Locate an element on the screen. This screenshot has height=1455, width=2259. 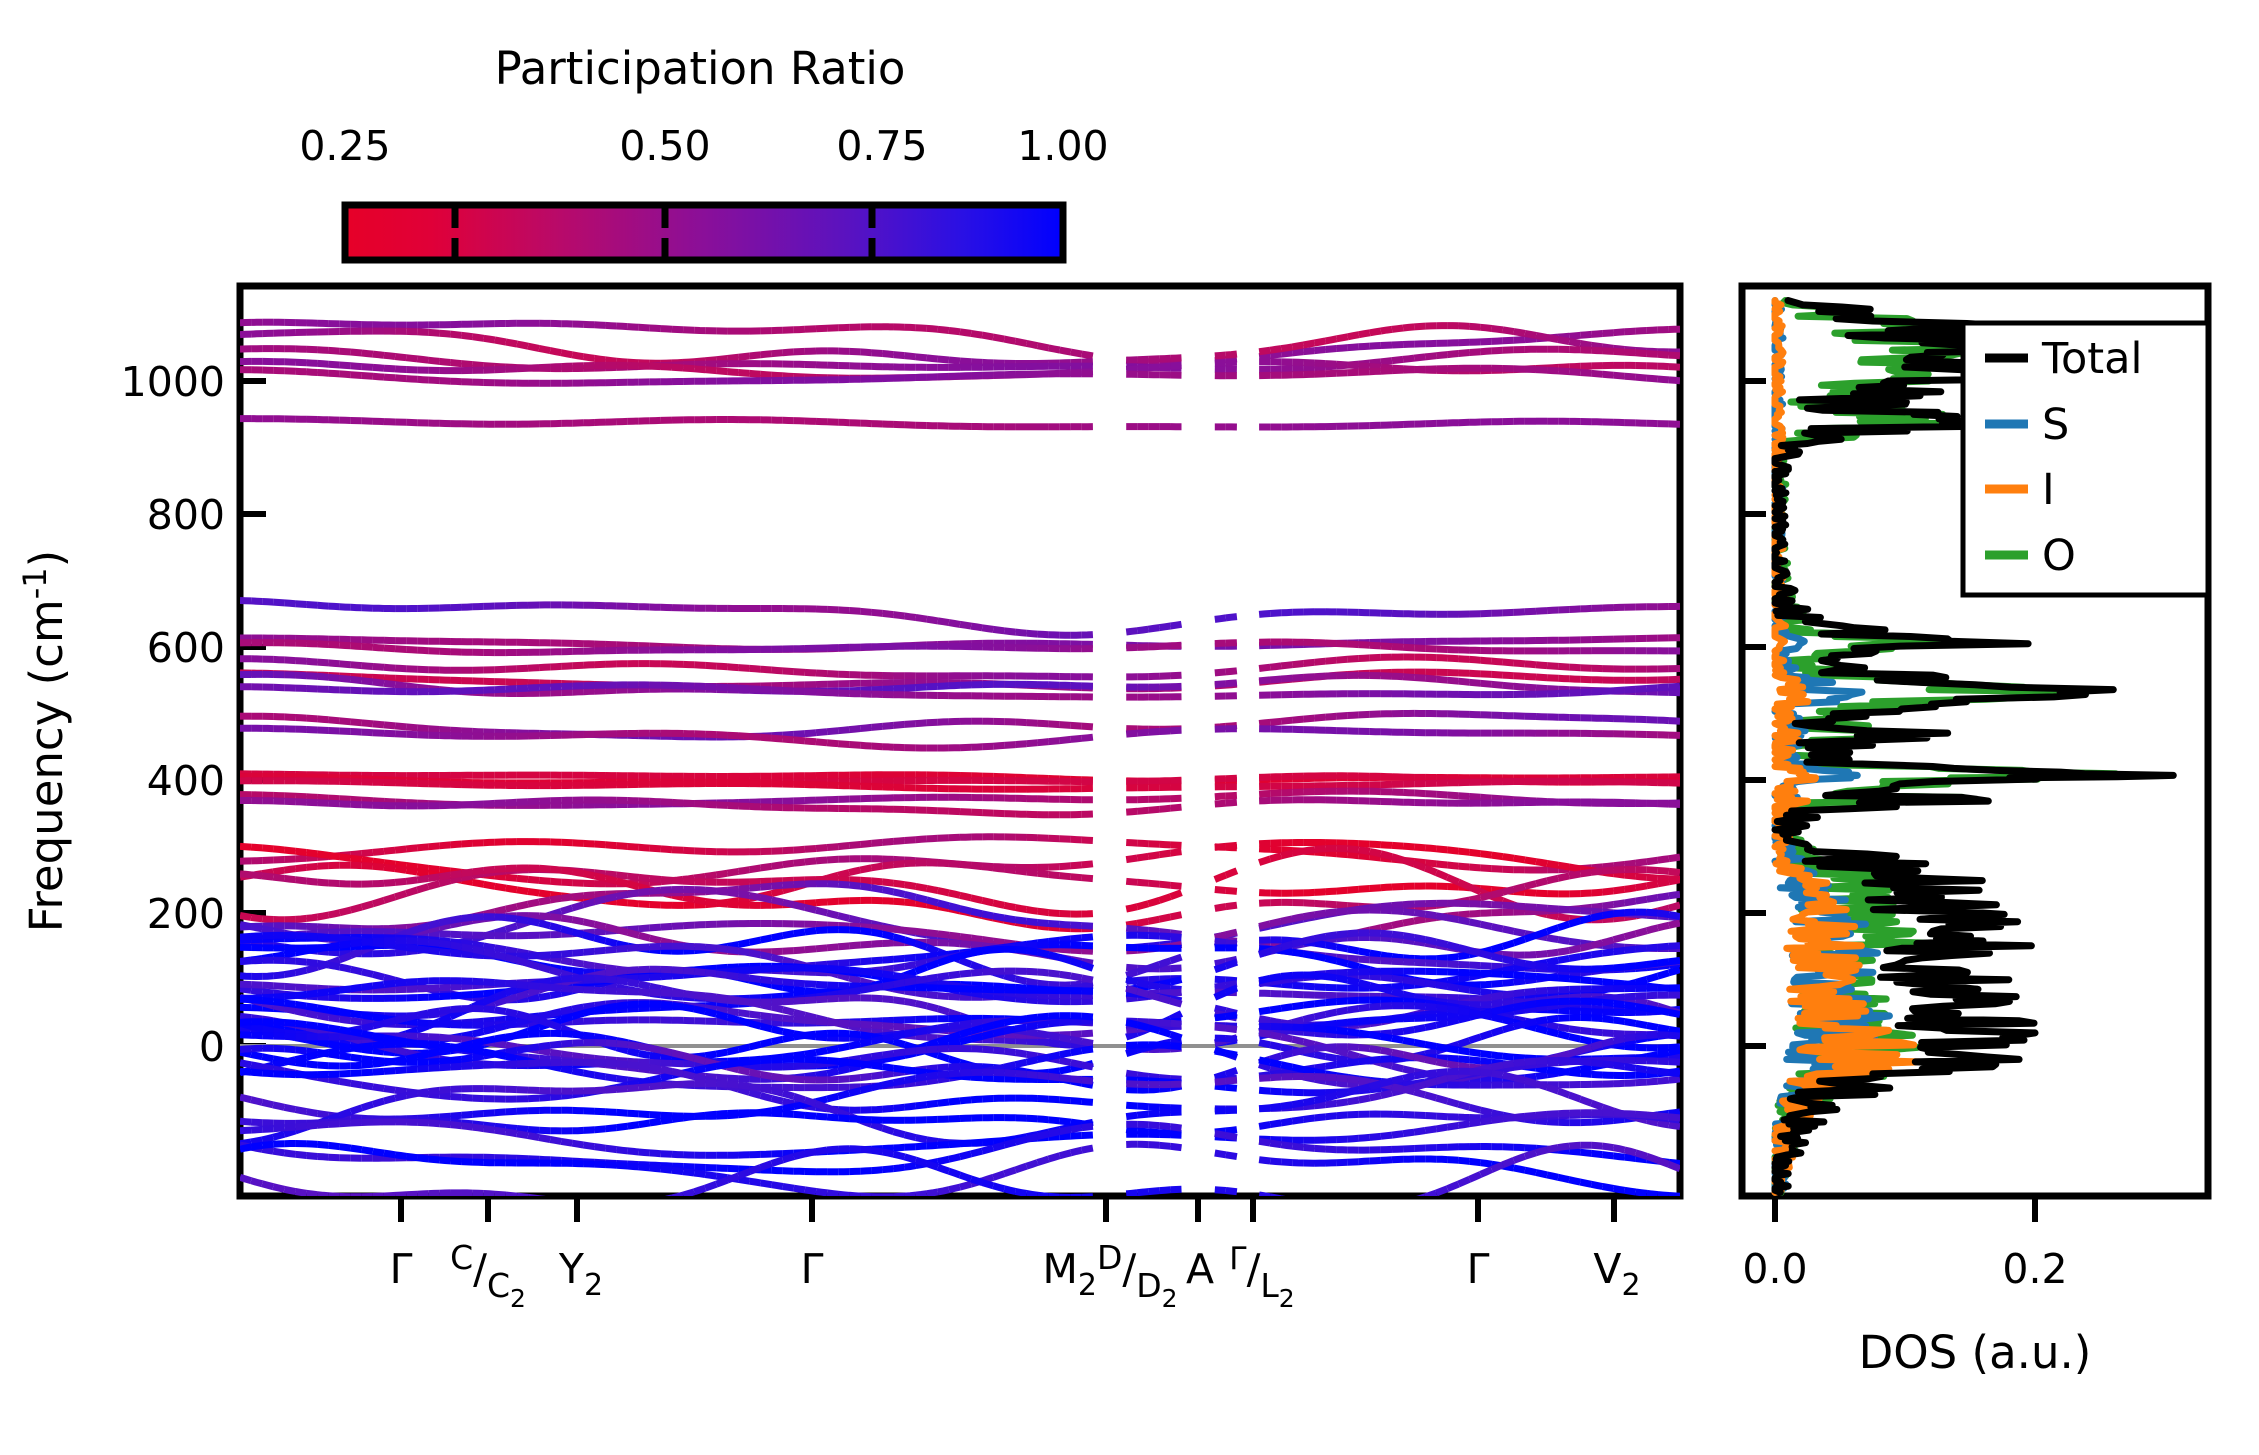
colorbar-tick-label-1: 0.50 is located at coordinates (664, 146).